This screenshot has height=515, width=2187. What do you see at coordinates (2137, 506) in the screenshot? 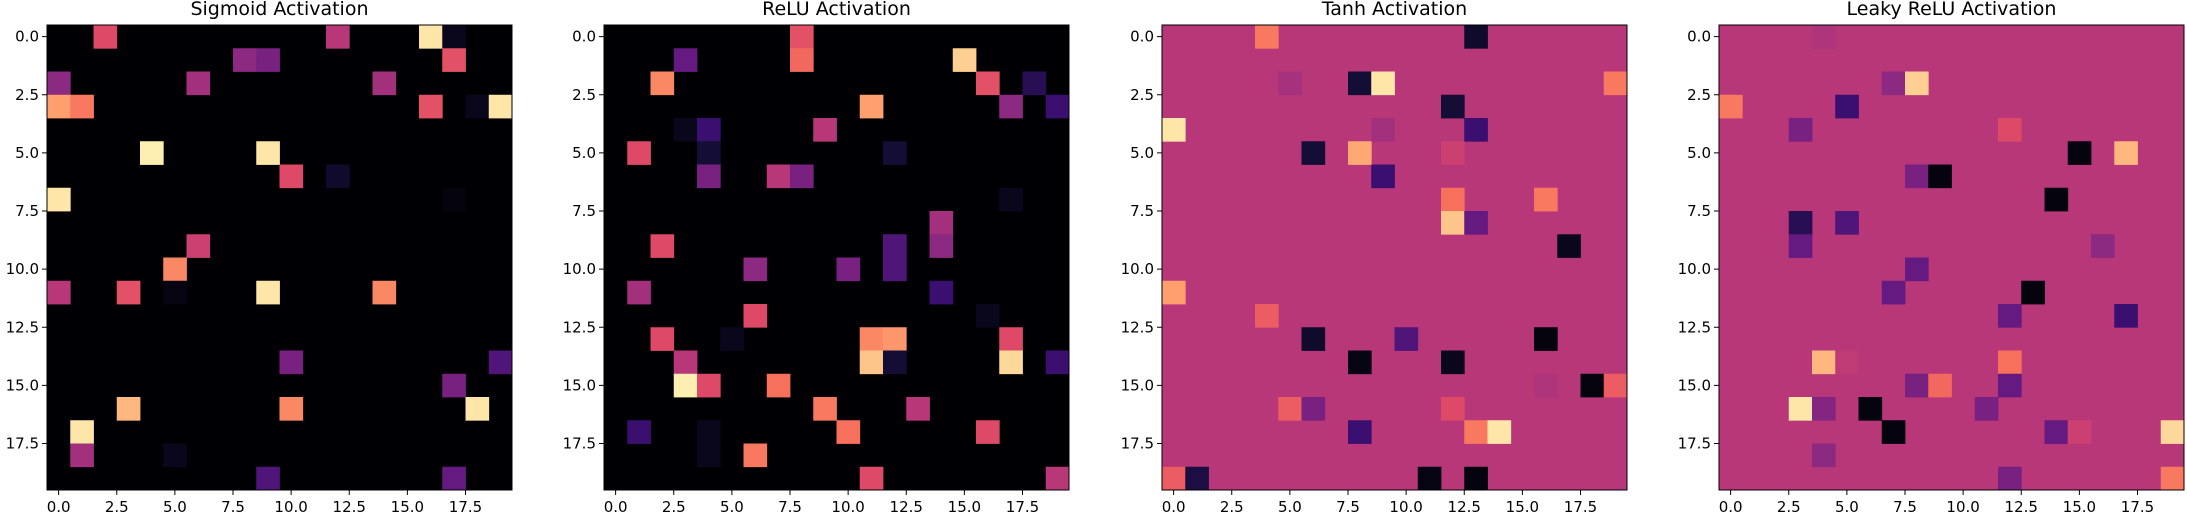
I see `x-tick-label: 17.5` at bounding box center [2137, 506].